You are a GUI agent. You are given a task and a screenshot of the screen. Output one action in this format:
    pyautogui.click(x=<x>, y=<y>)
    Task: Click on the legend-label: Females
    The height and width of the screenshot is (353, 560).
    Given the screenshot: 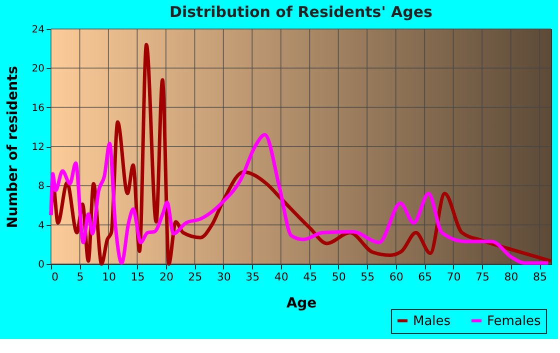 What is the action you would take?
    pyautogui.click(x=514, y=321)
    